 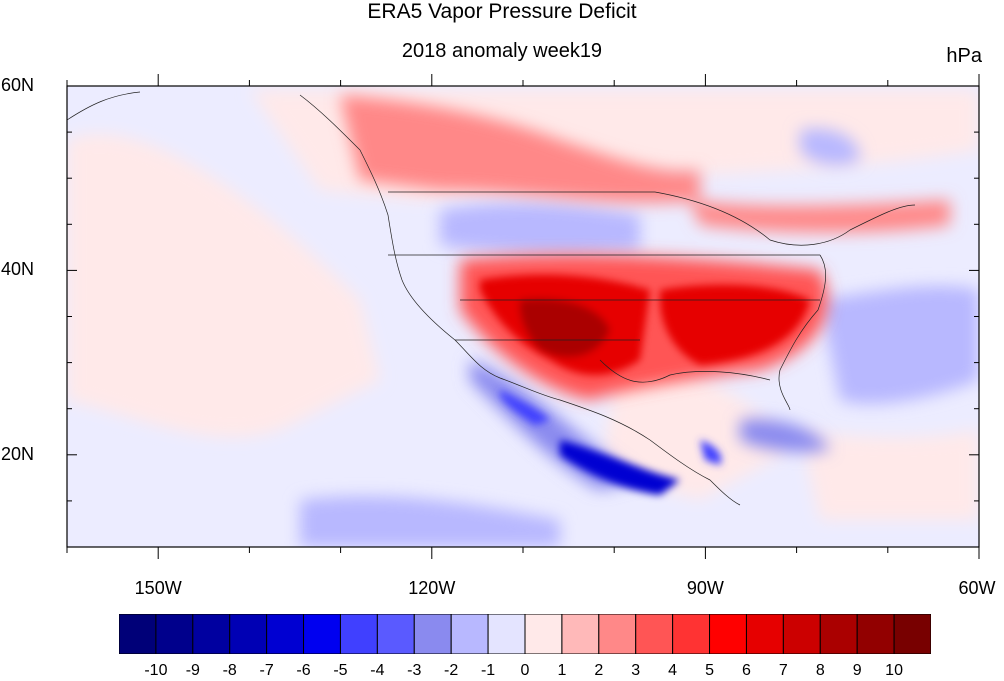 What do you see at coordinates (502, 11) in the screenshot?
I see `chart-title: ERA5 Vapor Pressure Deficit` at bounding box center [502, 11].